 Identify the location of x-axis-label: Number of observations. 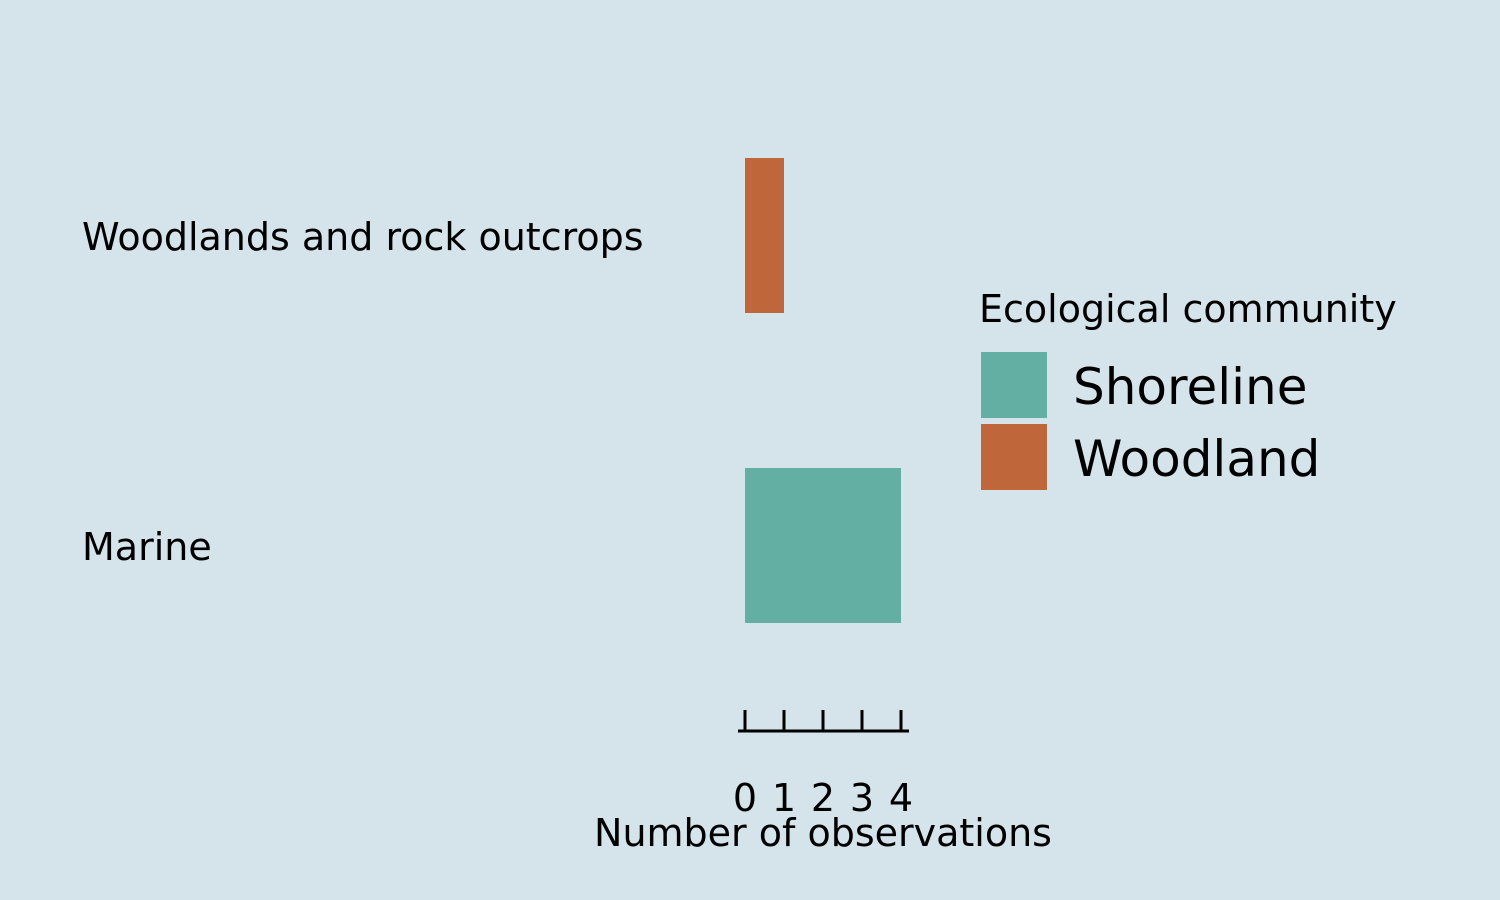
(823, 833).